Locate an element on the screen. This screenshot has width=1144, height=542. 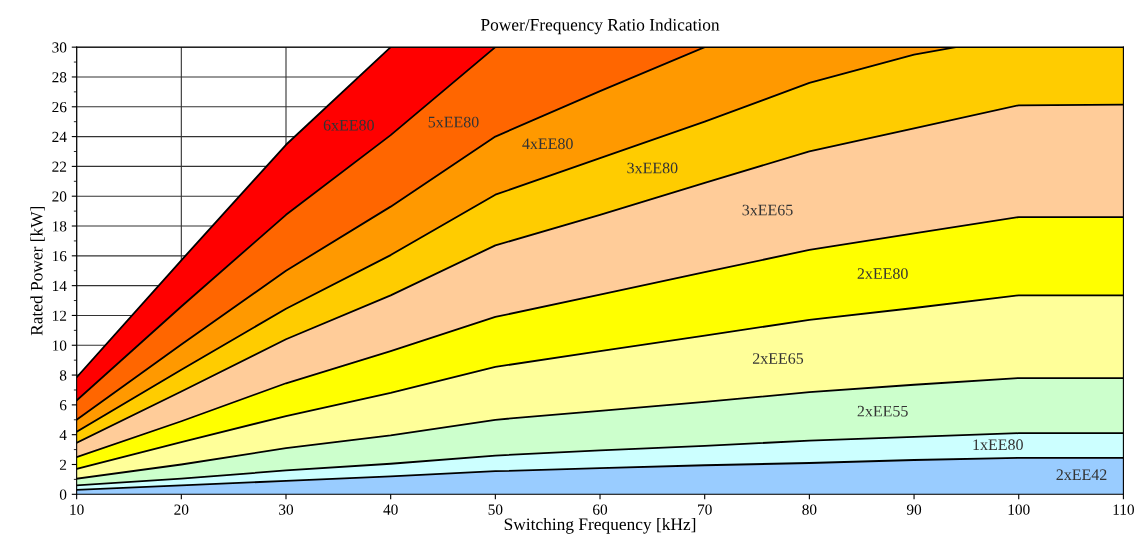
y-tick-label: 8 is located at coordinates (63, 375).